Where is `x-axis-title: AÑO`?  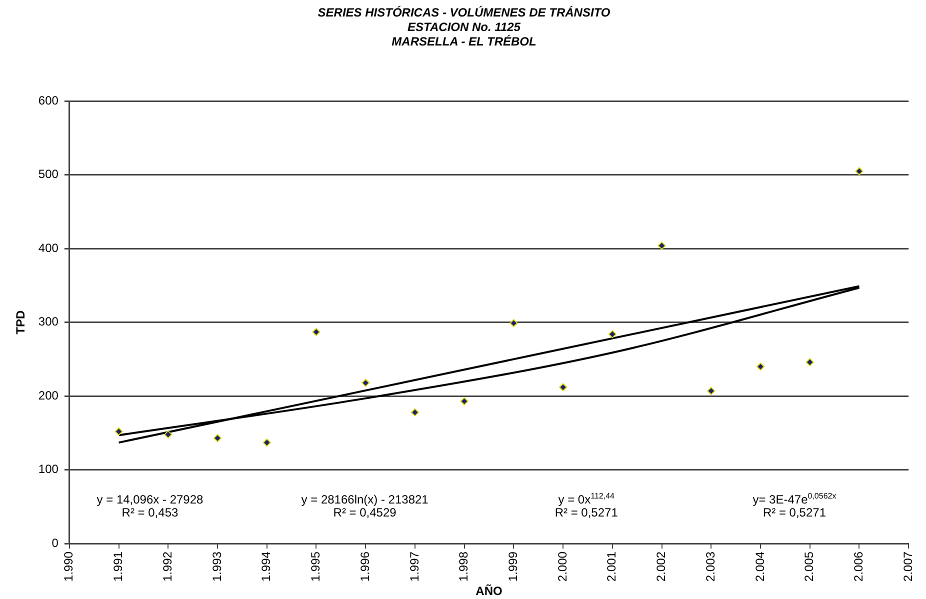 x-axis-title: AÑO is located at coordinates (489, 591).